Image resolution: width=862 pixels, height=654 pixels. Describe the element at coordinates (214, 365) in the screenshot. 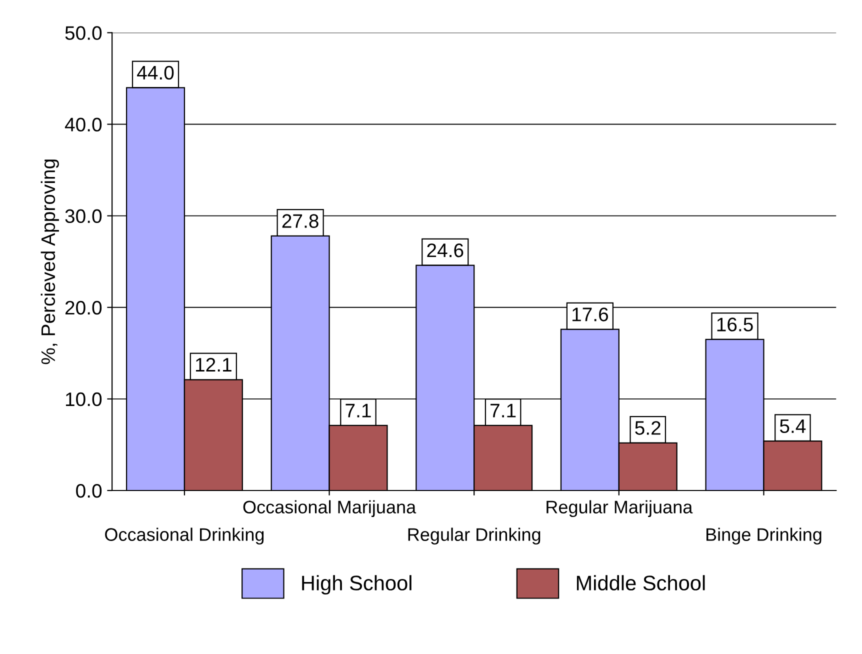

I see `data-label: 12.1` at that location.